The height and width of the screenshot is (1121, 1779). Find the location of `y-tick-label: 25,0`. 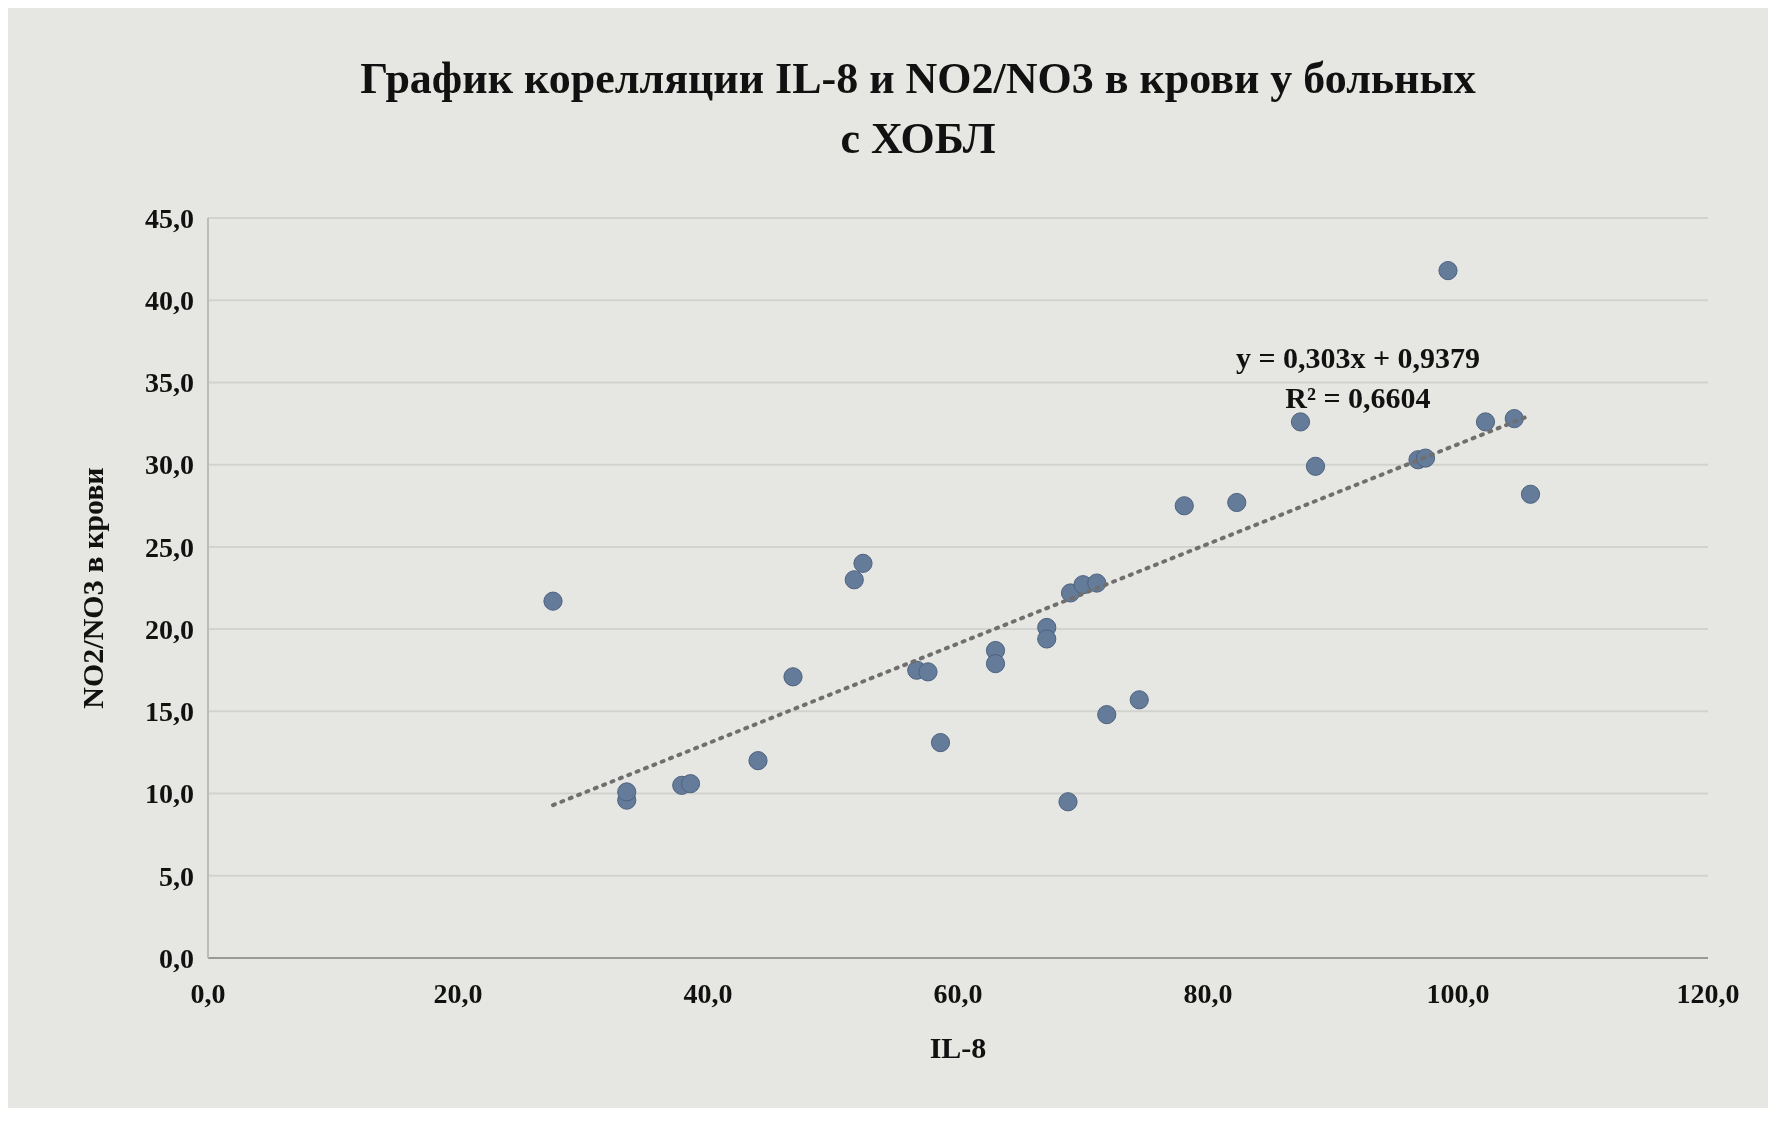

y-tick-label: 25,0 is located at coordinates (169, 547).